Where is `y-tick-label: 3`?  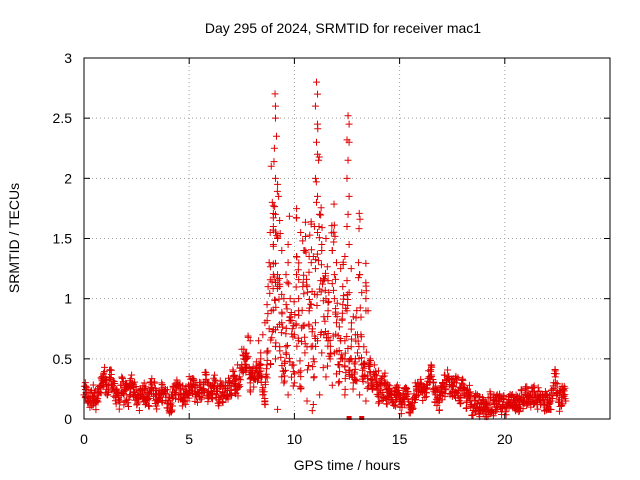 y-tick-label: 3 is located at coordinates (68, 58).